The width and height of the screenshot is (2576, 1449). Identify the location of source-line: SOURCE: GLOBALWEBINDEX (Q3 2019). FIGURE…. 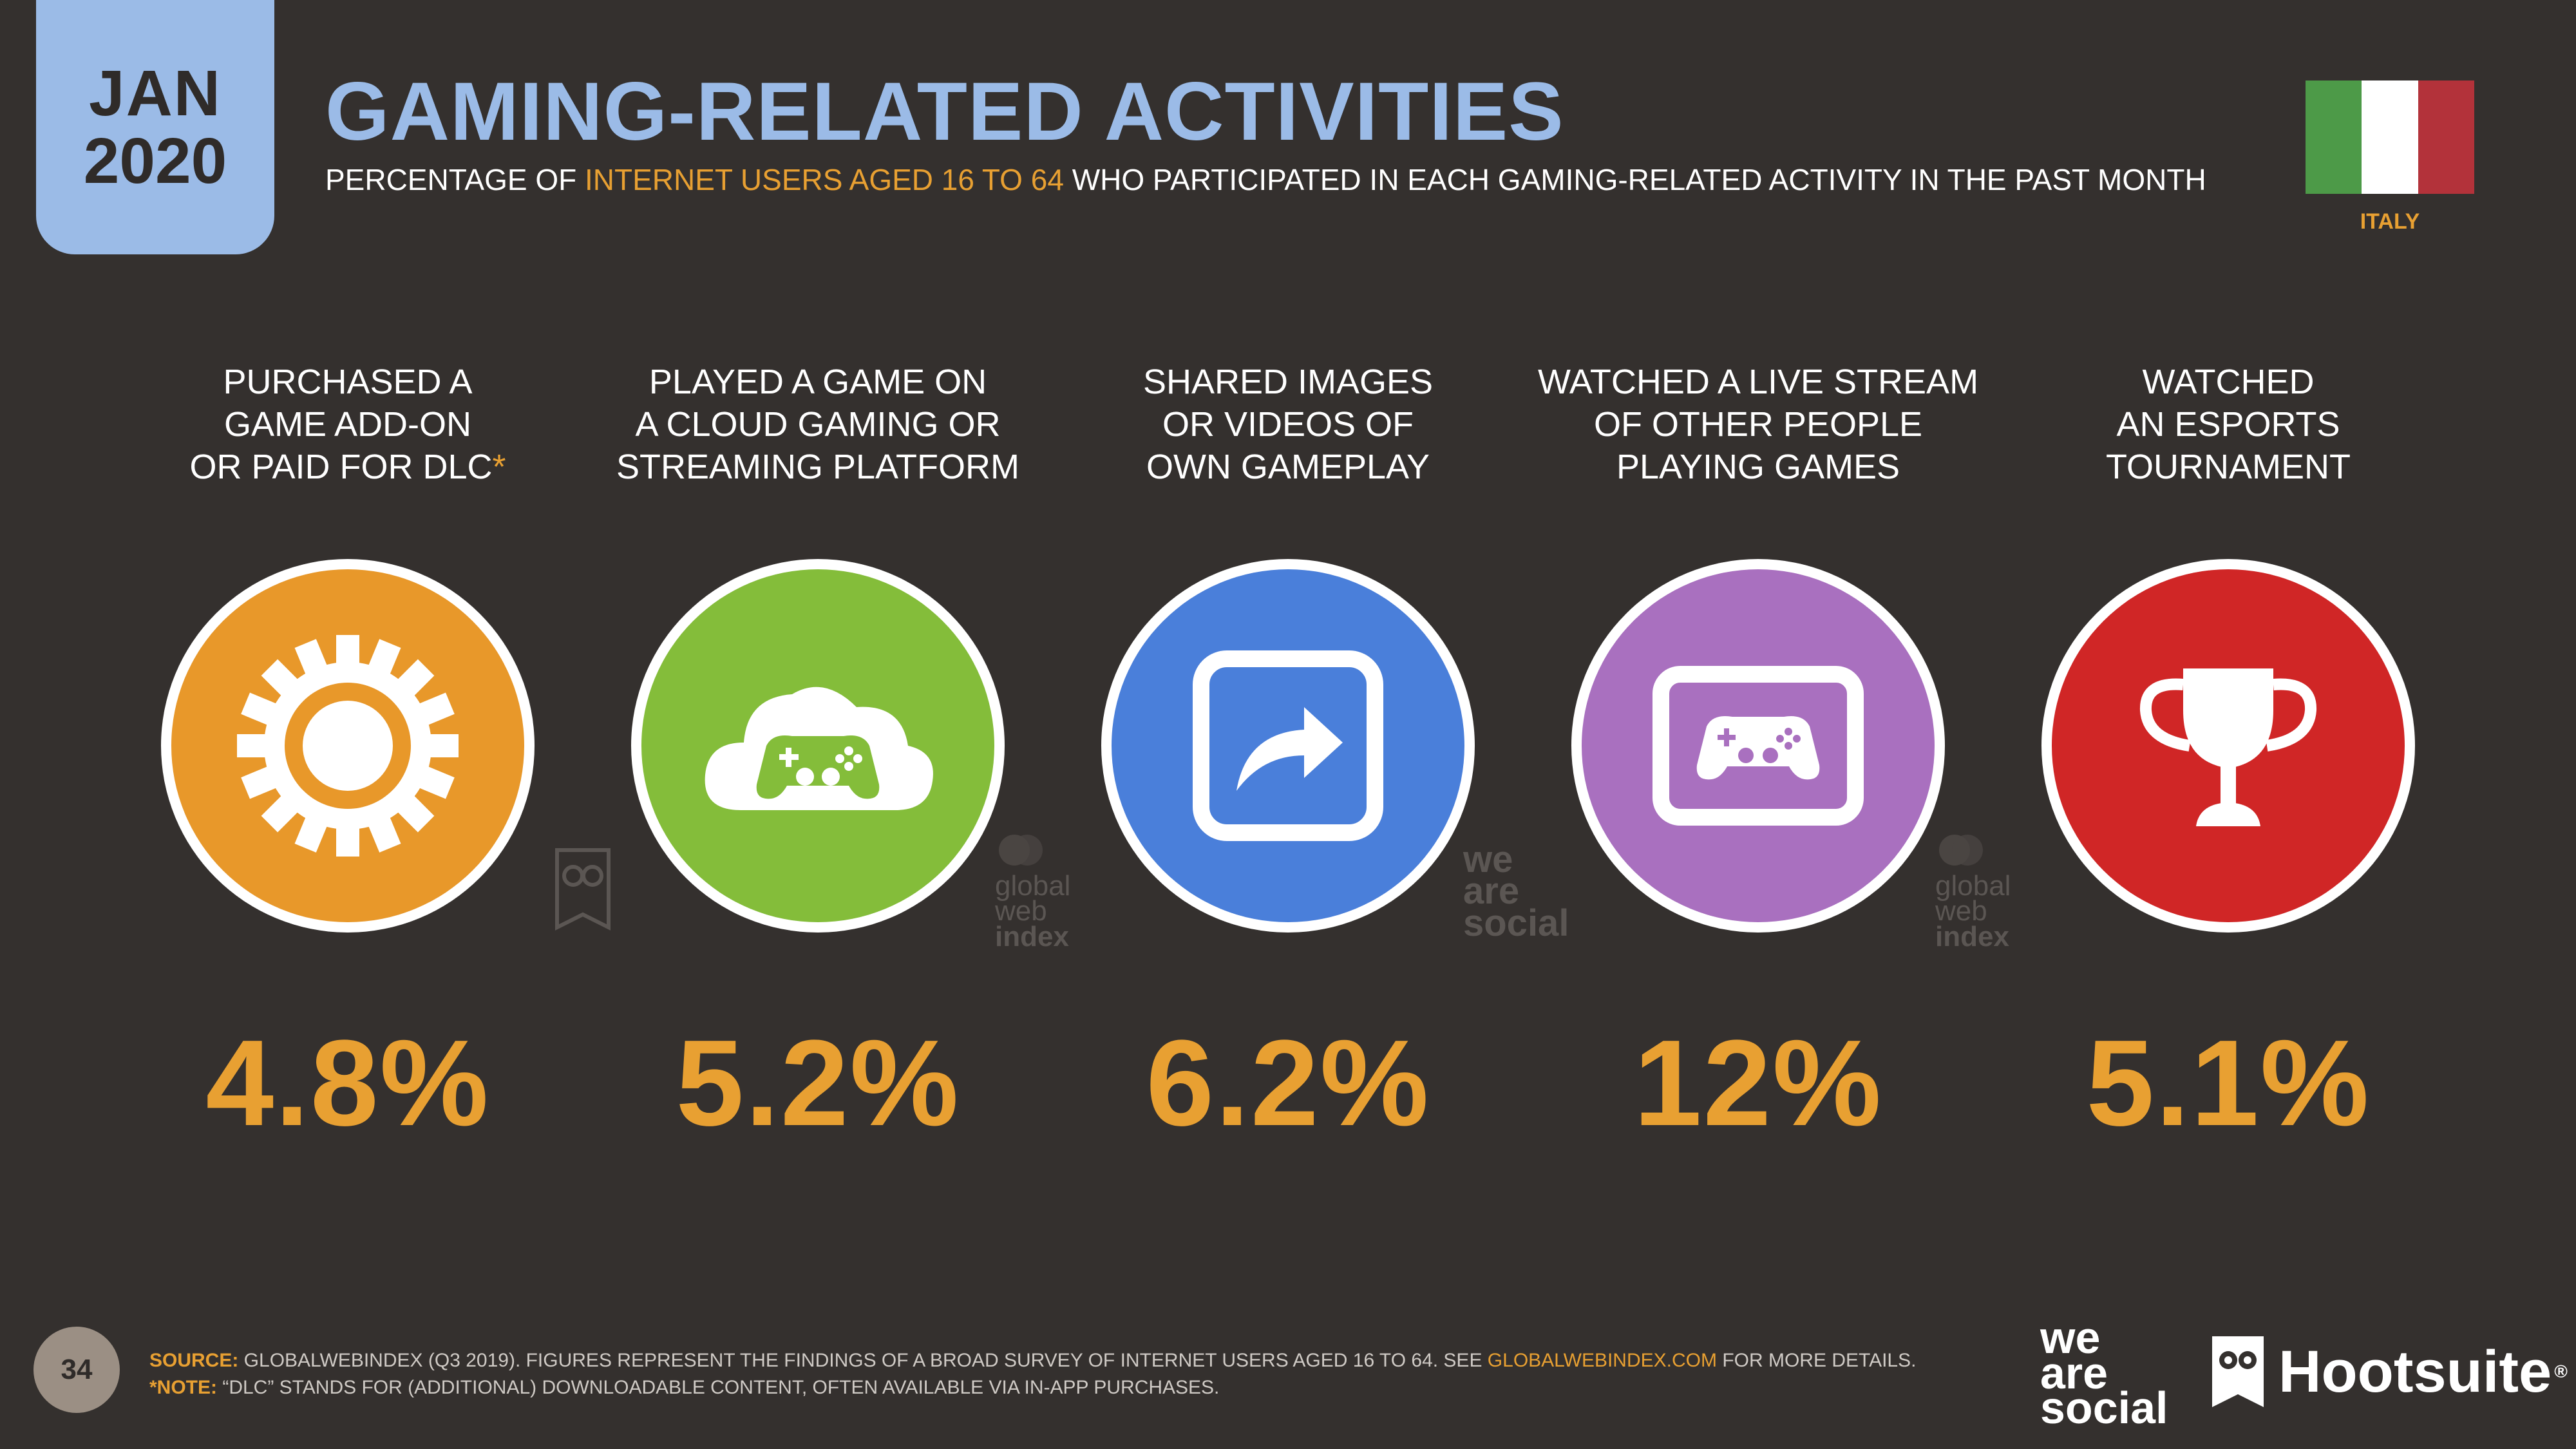
(1033, 1360).